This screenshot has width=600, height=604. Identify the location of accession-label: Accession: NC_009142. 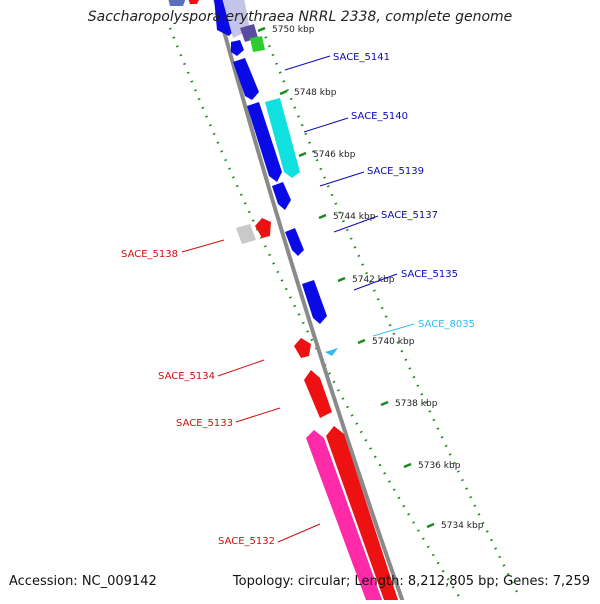
(83, 581).